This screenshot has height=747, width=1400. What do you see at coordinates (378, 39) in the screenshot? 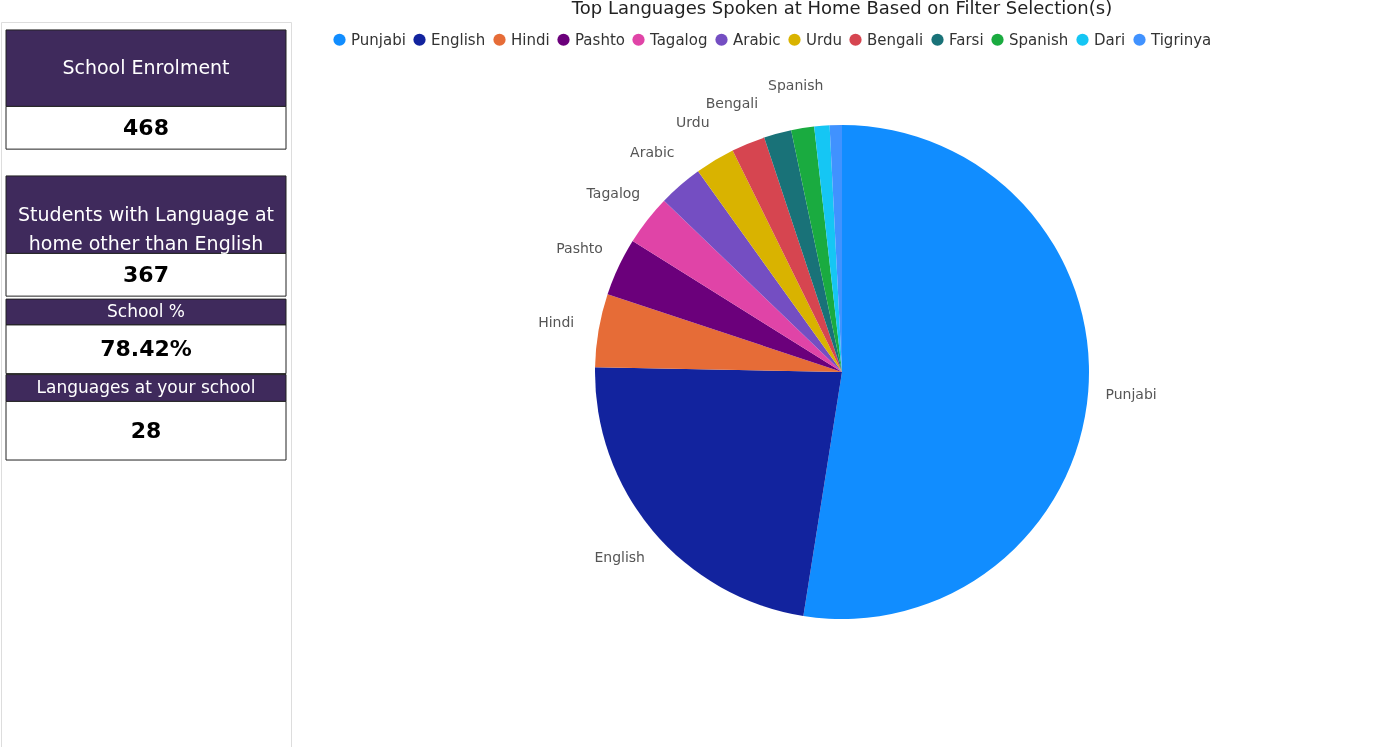
I see `legend-label: Punjabi` at bounding box center [378, 39].